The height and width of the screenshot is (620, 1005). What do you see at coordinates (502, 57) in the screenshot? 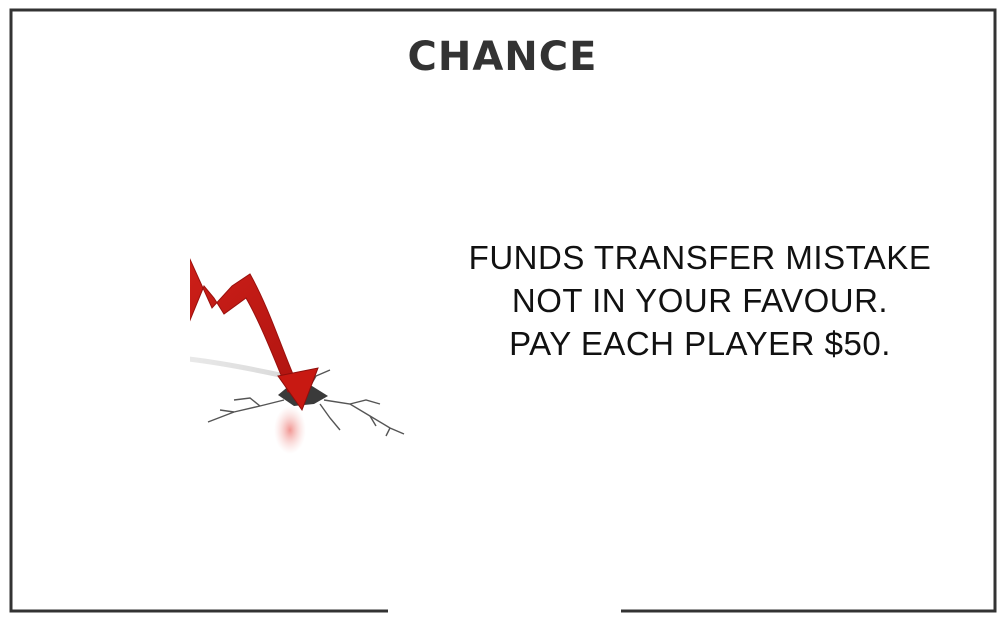
I see `card-title: CHANCE` at bounding box center [502, 57].